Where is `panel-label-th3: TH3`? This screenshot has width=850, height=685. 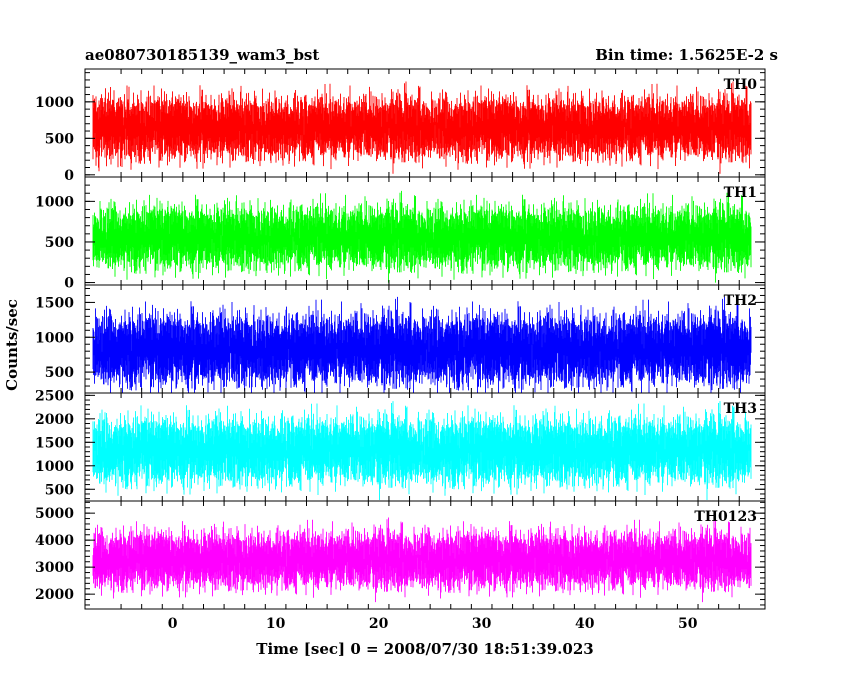 panel-label-th3: TH3 is located at coordinates (740, 409).